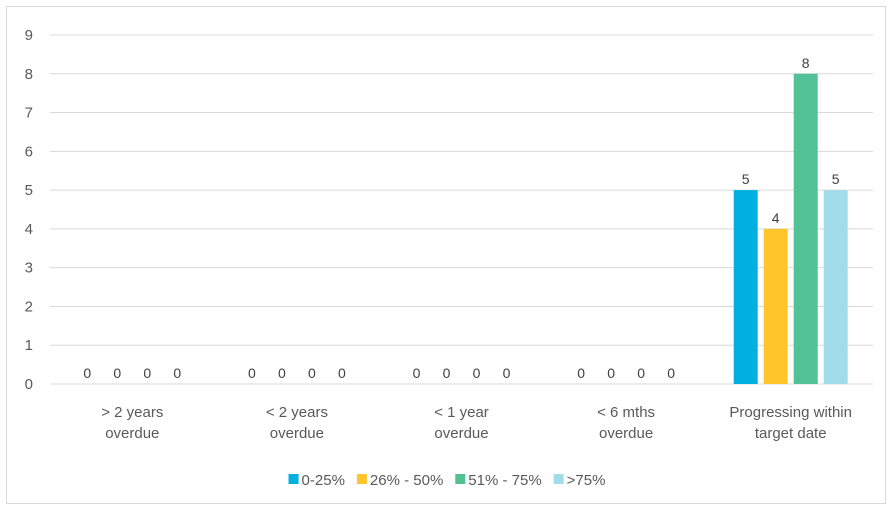  What do you see at coordinates (790, 229) in the screenshot?
I see `bars` at bounding box center [790, 229].